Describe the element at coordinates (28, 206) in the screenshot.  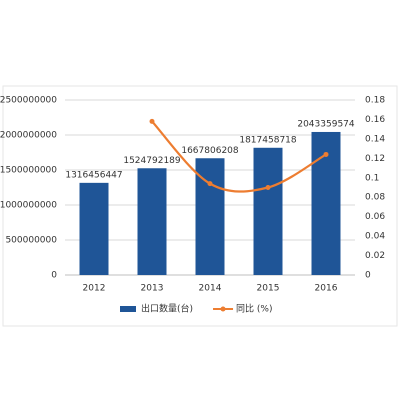
I see `y-tick-label: 1000000000` at that location.